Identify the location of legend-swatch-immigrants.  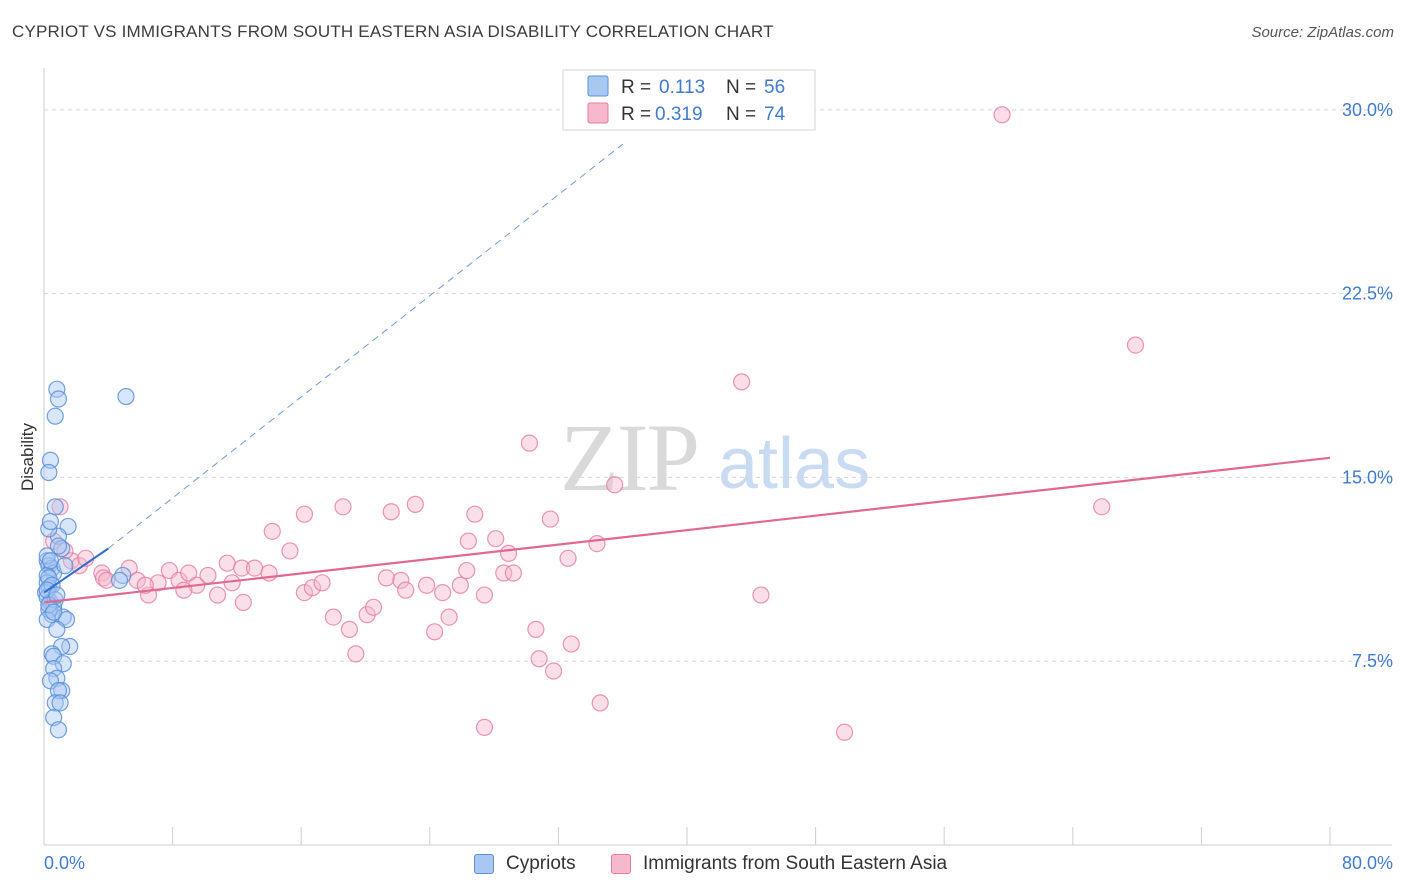
(621, 864).